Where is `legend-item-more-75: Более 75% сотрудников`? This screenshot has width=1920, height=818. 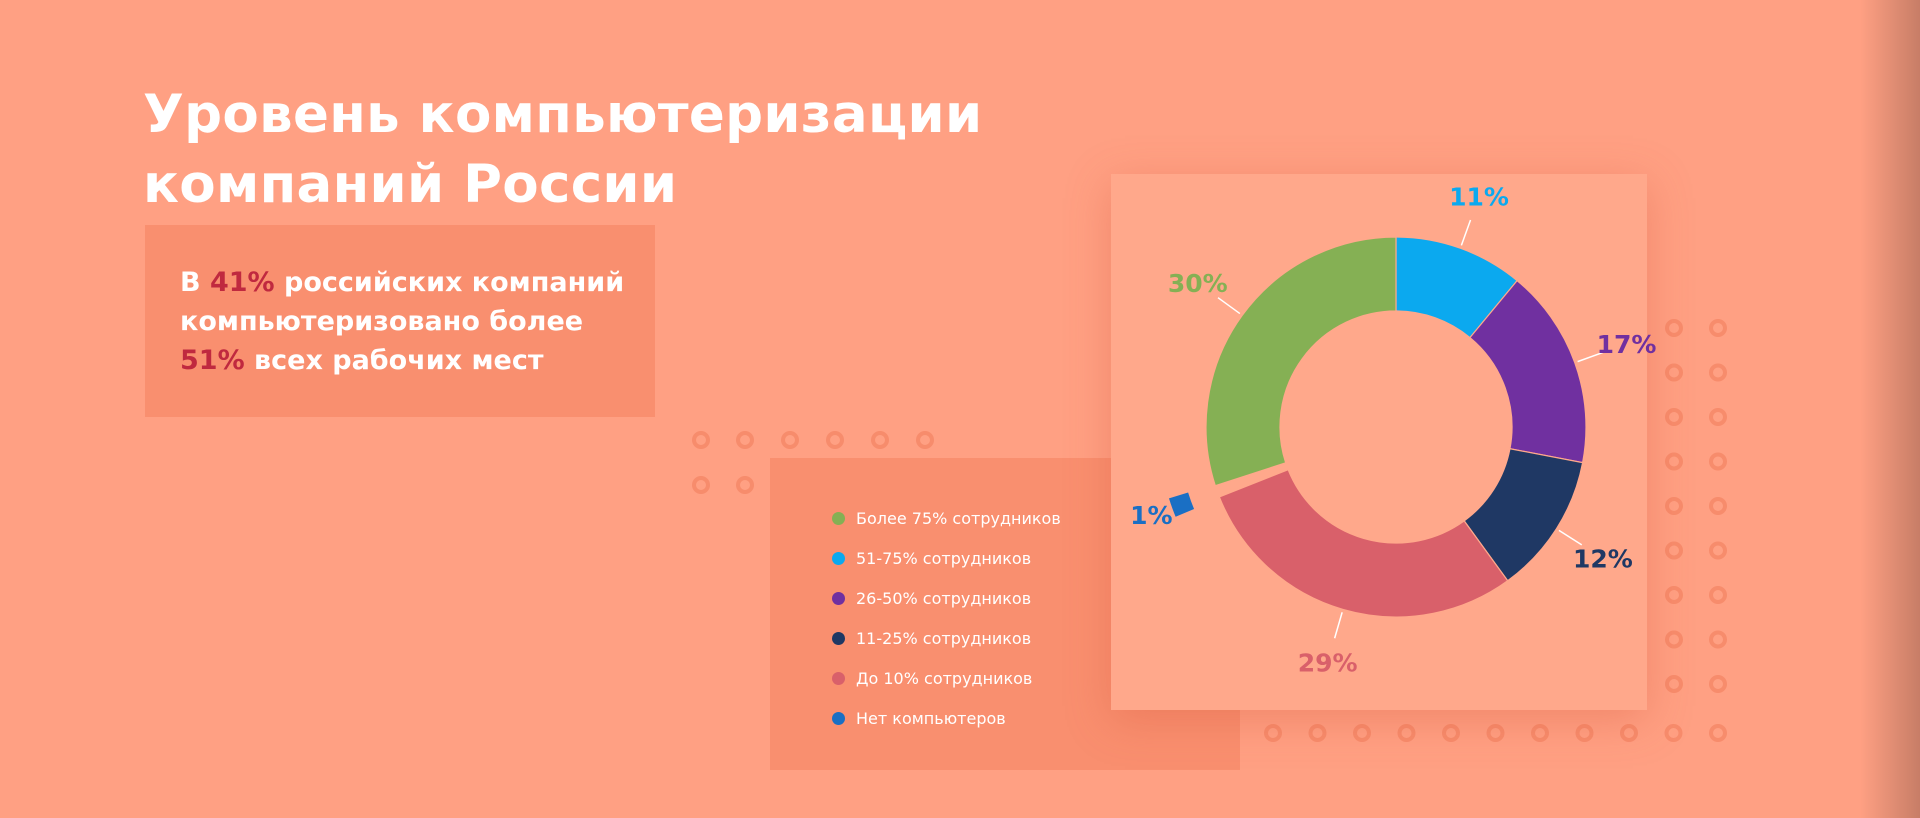
legend-item-more-75: Более 75% сотрудников is located at coordinates (946, 518).